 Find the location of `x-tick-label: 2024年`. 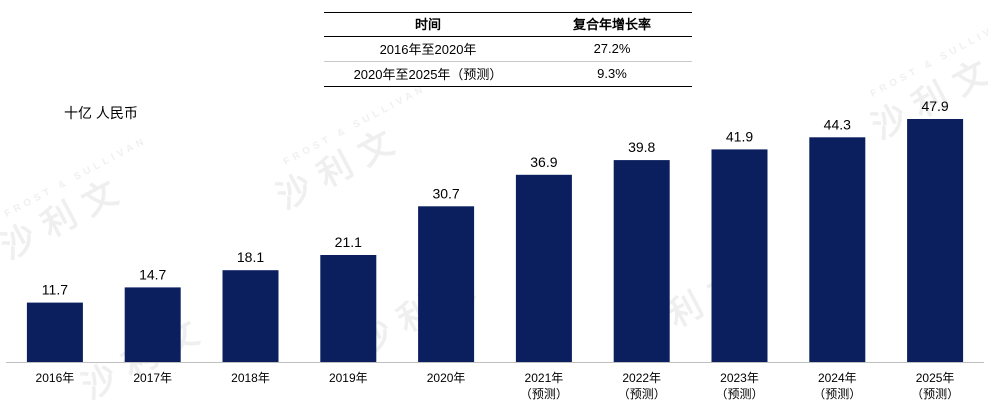

x-tick-label: 2024年 is located at coordinates (837, 378).